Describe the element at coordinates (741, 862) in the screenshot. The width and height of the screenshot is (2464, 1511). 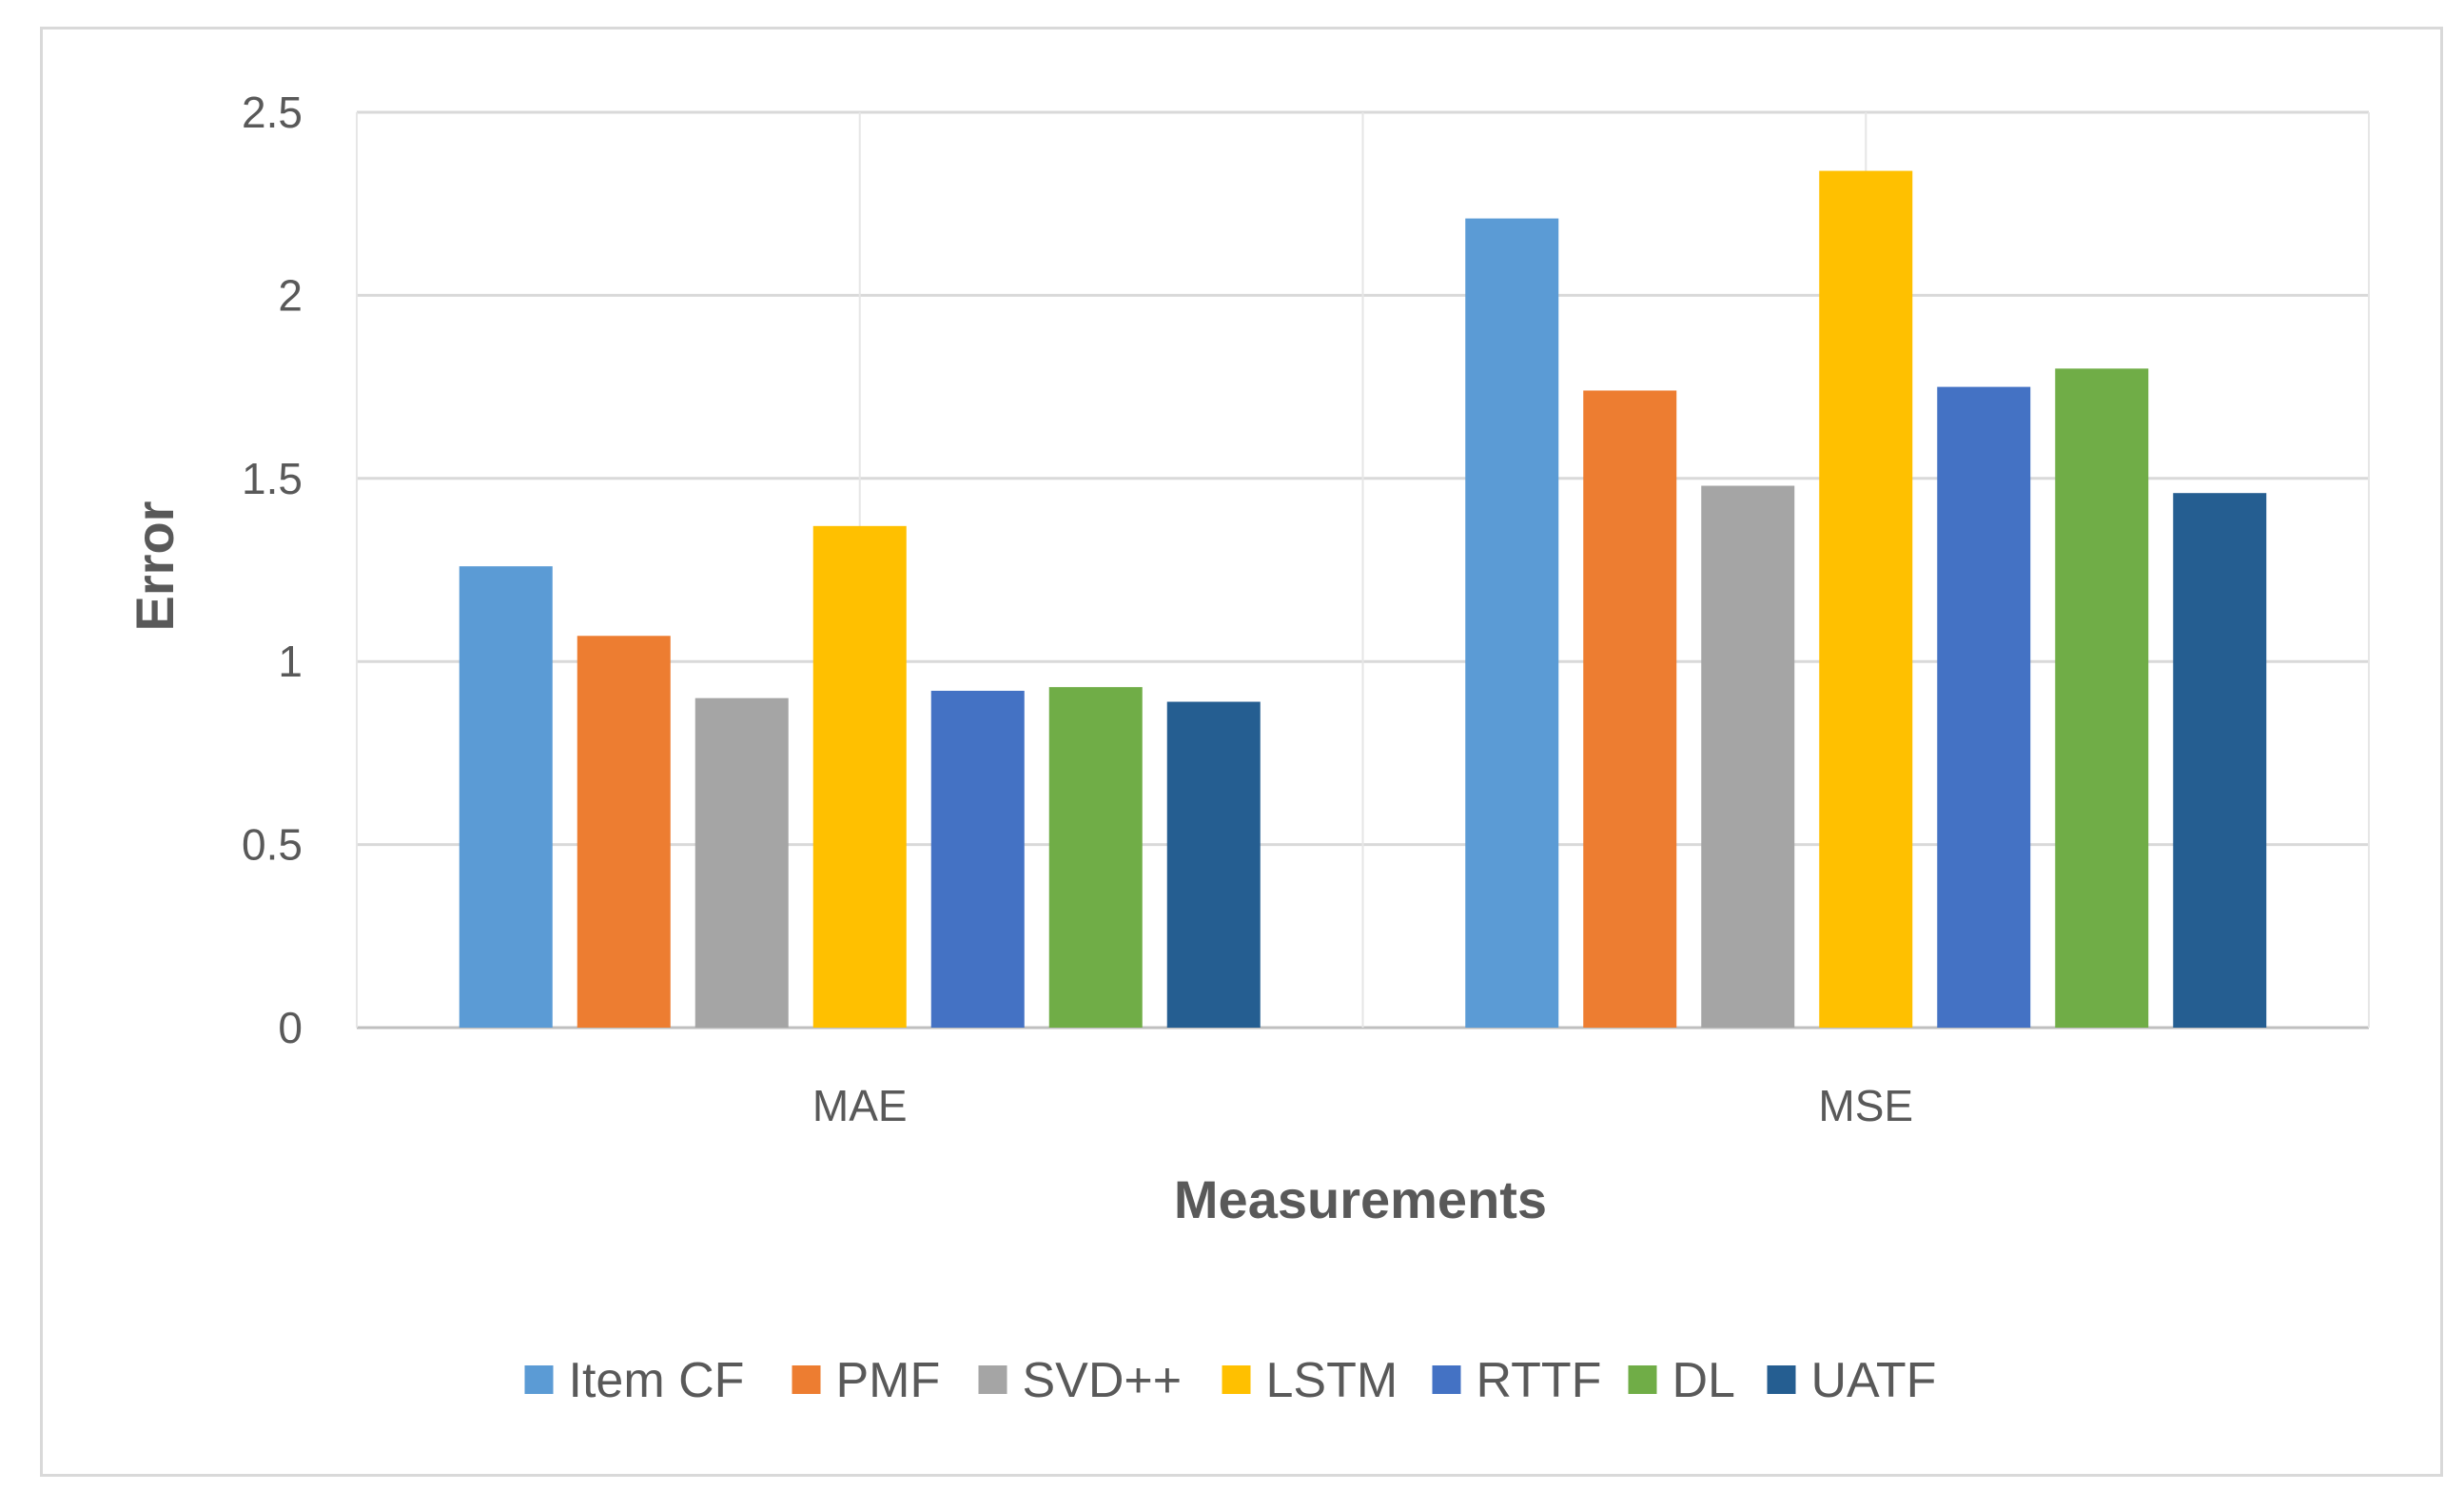
I see `bar-mae-svd-` at that location.